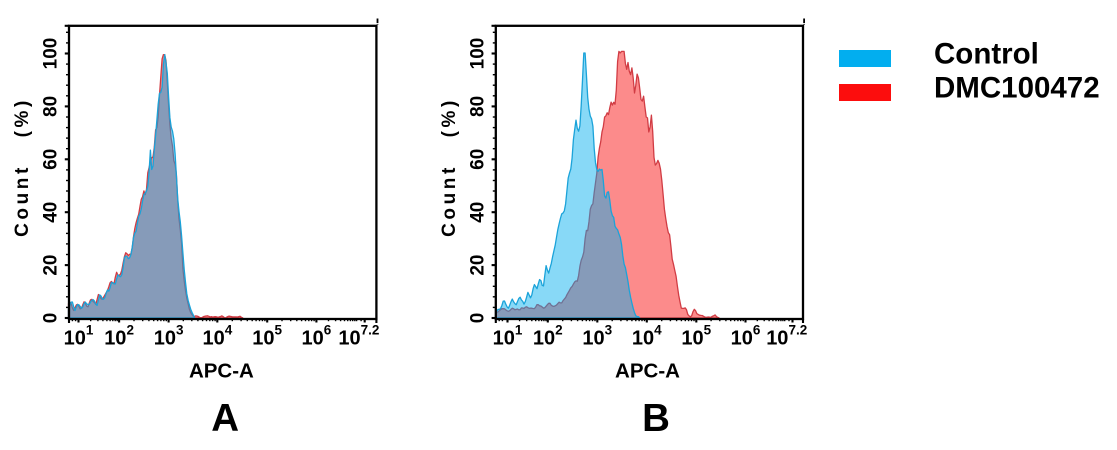 This screenshot has height=450, width=1117. What do you see at coordinates (986, 54) in the screenshot?
I see `svg-text: Control` at bounding box center [986, 54].